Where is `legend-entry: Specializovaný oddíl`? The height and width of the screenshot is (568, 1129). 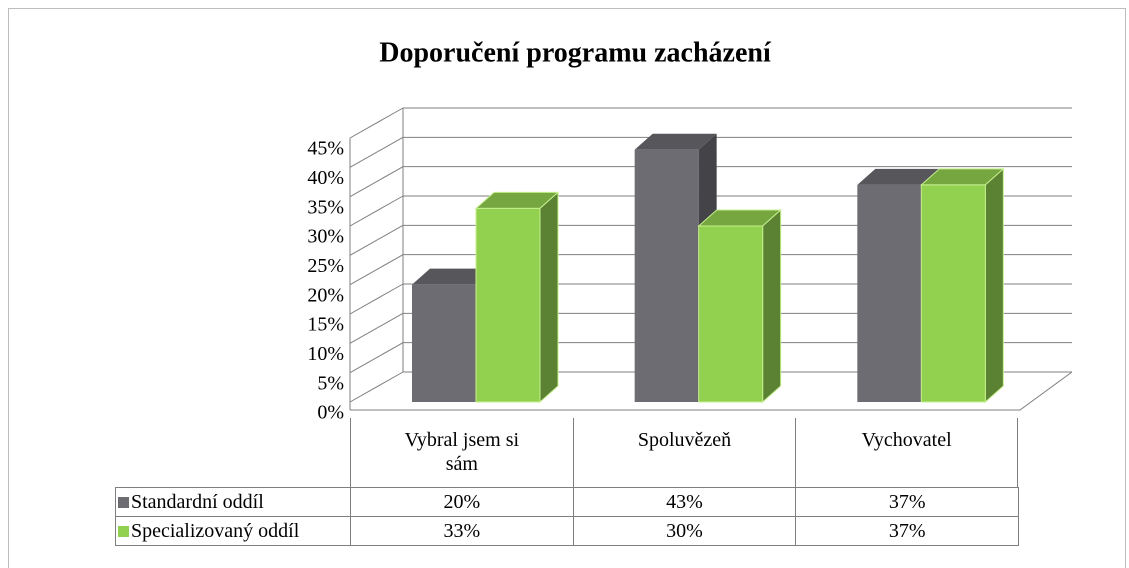 legend-entry: Specializovaný oddíl is located at coordinates (232, 531).